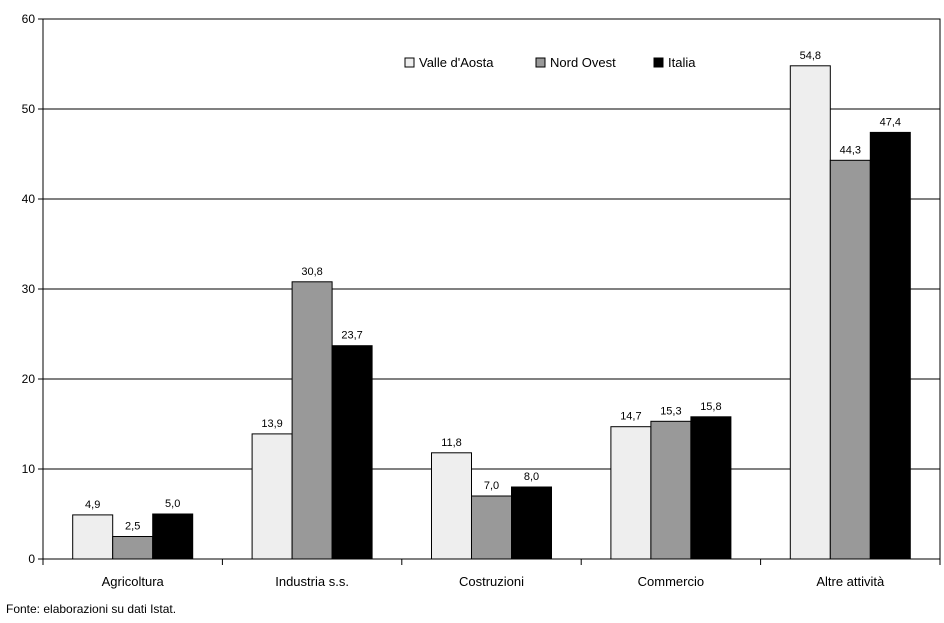 Image resolution: width=944 pixels, height=623 pixels. I want to click on data-label: 15,8, so click(710, 407).